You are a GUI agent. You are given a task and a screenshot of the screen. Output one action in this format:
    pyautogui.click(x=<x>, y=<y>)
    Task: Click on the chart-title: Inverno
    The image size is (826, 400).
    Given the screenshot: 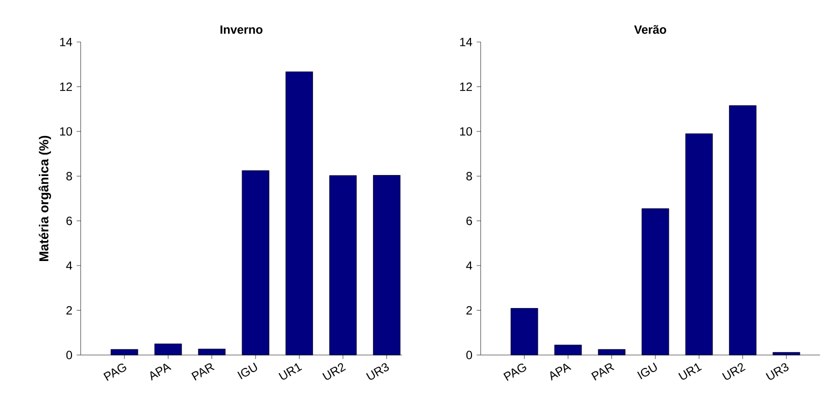 What is the action you would take?
    pyautogui.click(x=241, y=30)
    